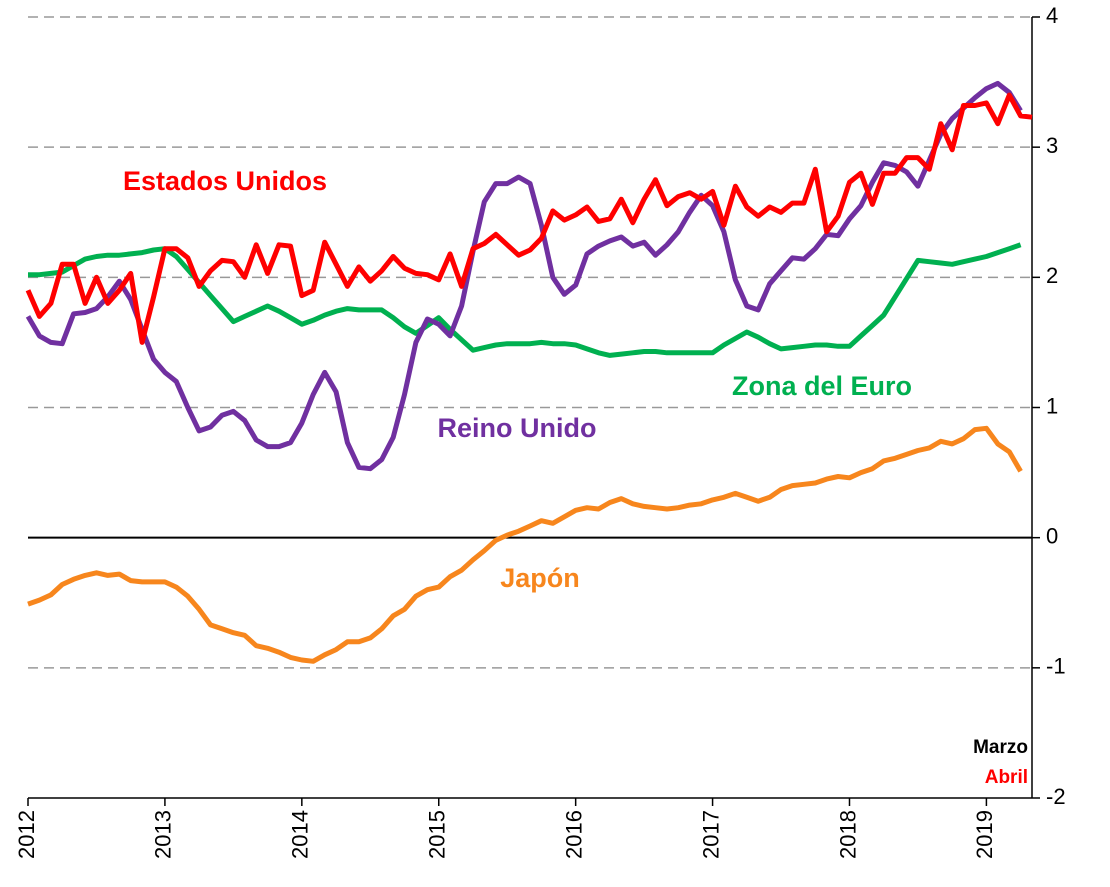  What do you see at coordinates (1052, 275) in the screenshot?
I see `y-tick-label: 2` at bounding box center [1052, 275].